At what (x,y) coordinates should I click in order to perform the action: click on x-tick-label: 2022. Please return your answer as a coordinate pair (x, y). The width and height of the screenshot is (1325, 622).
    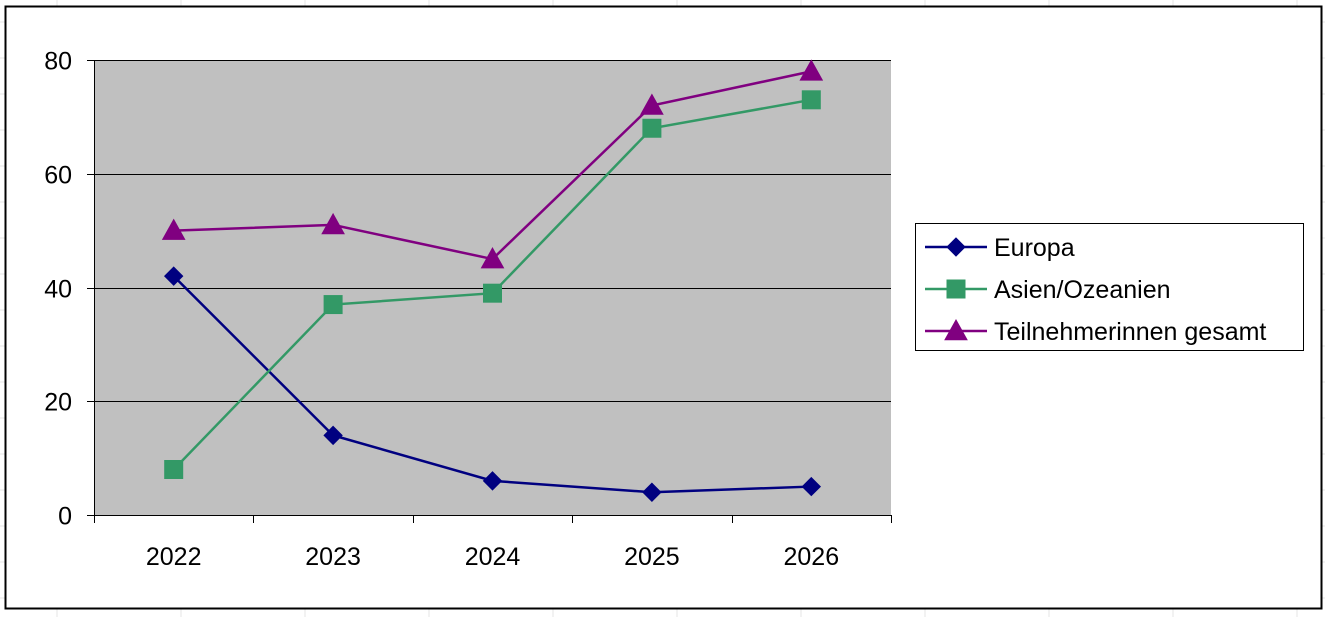
    Looking at the image, I should click on (174, 557).